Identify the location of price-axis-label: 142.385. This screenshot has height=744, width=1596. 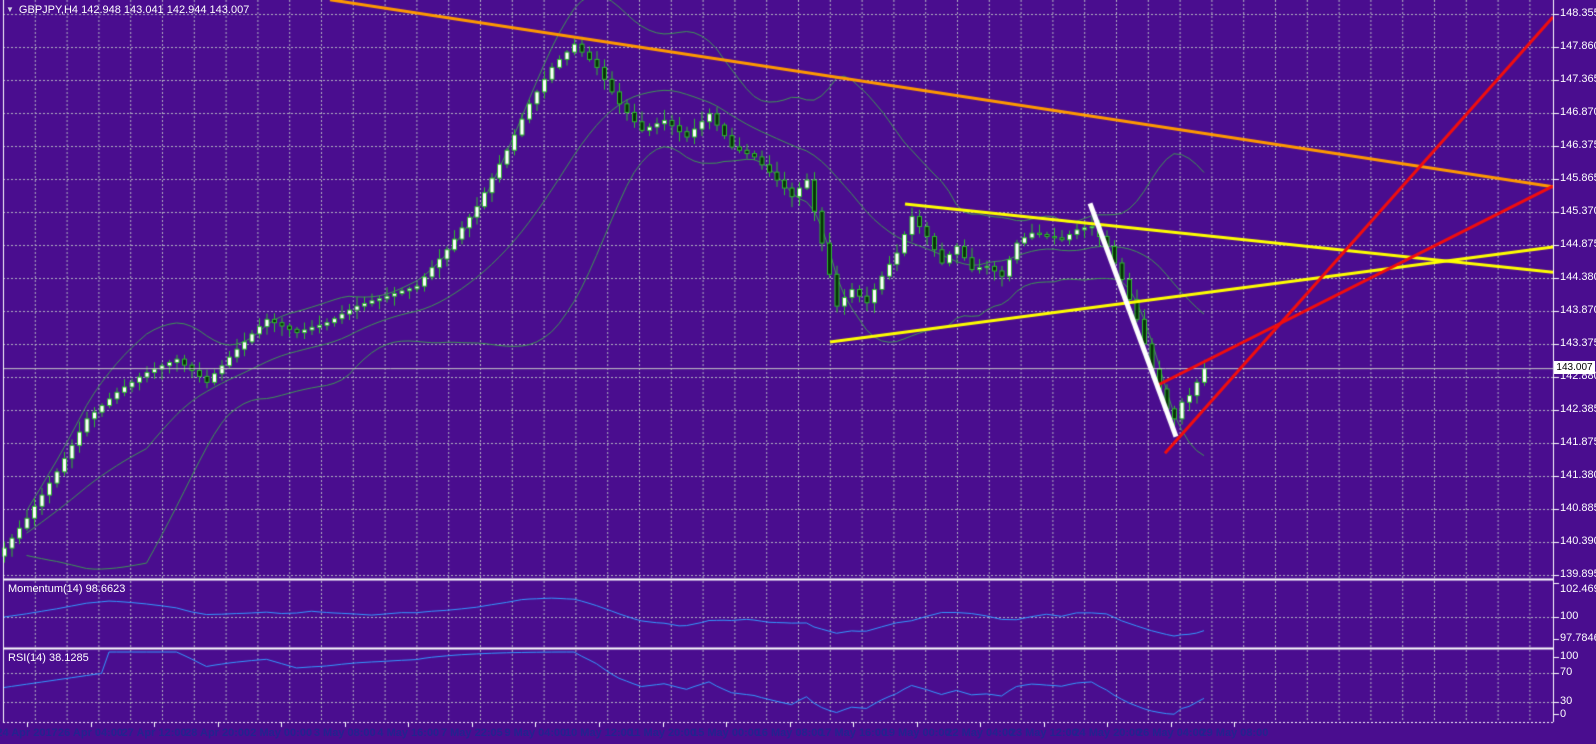
(1578, 409).